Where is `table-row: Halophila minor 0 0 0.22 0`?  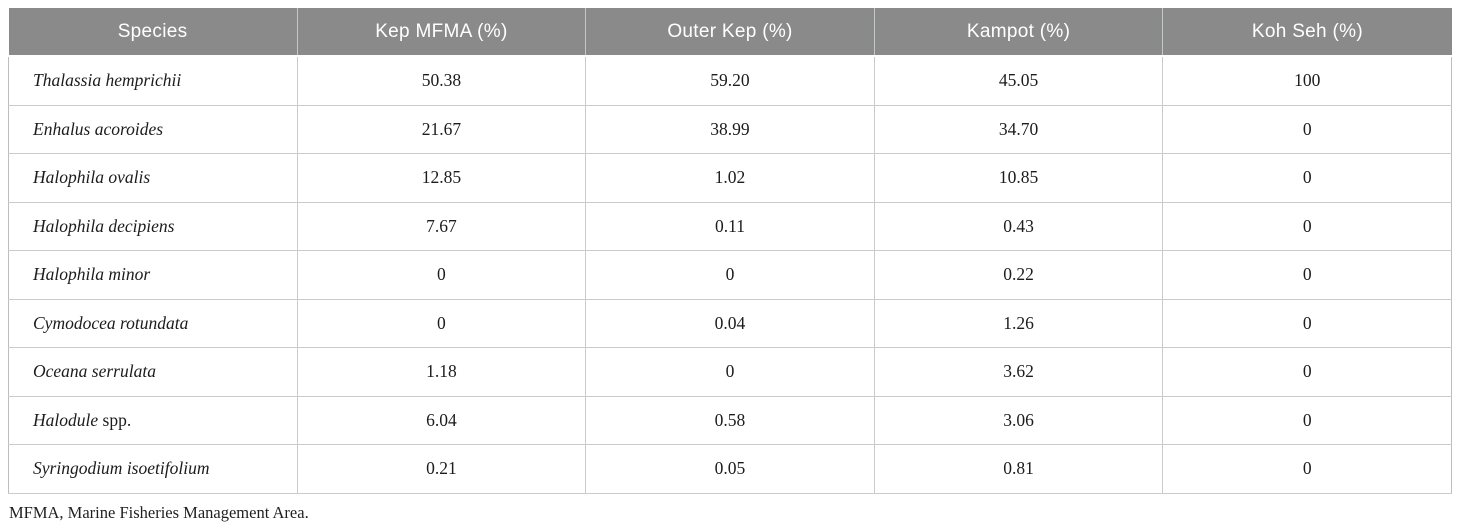 table-row: Halophila minor 0 0 0.22 0 is located at coordinates (730, 275).